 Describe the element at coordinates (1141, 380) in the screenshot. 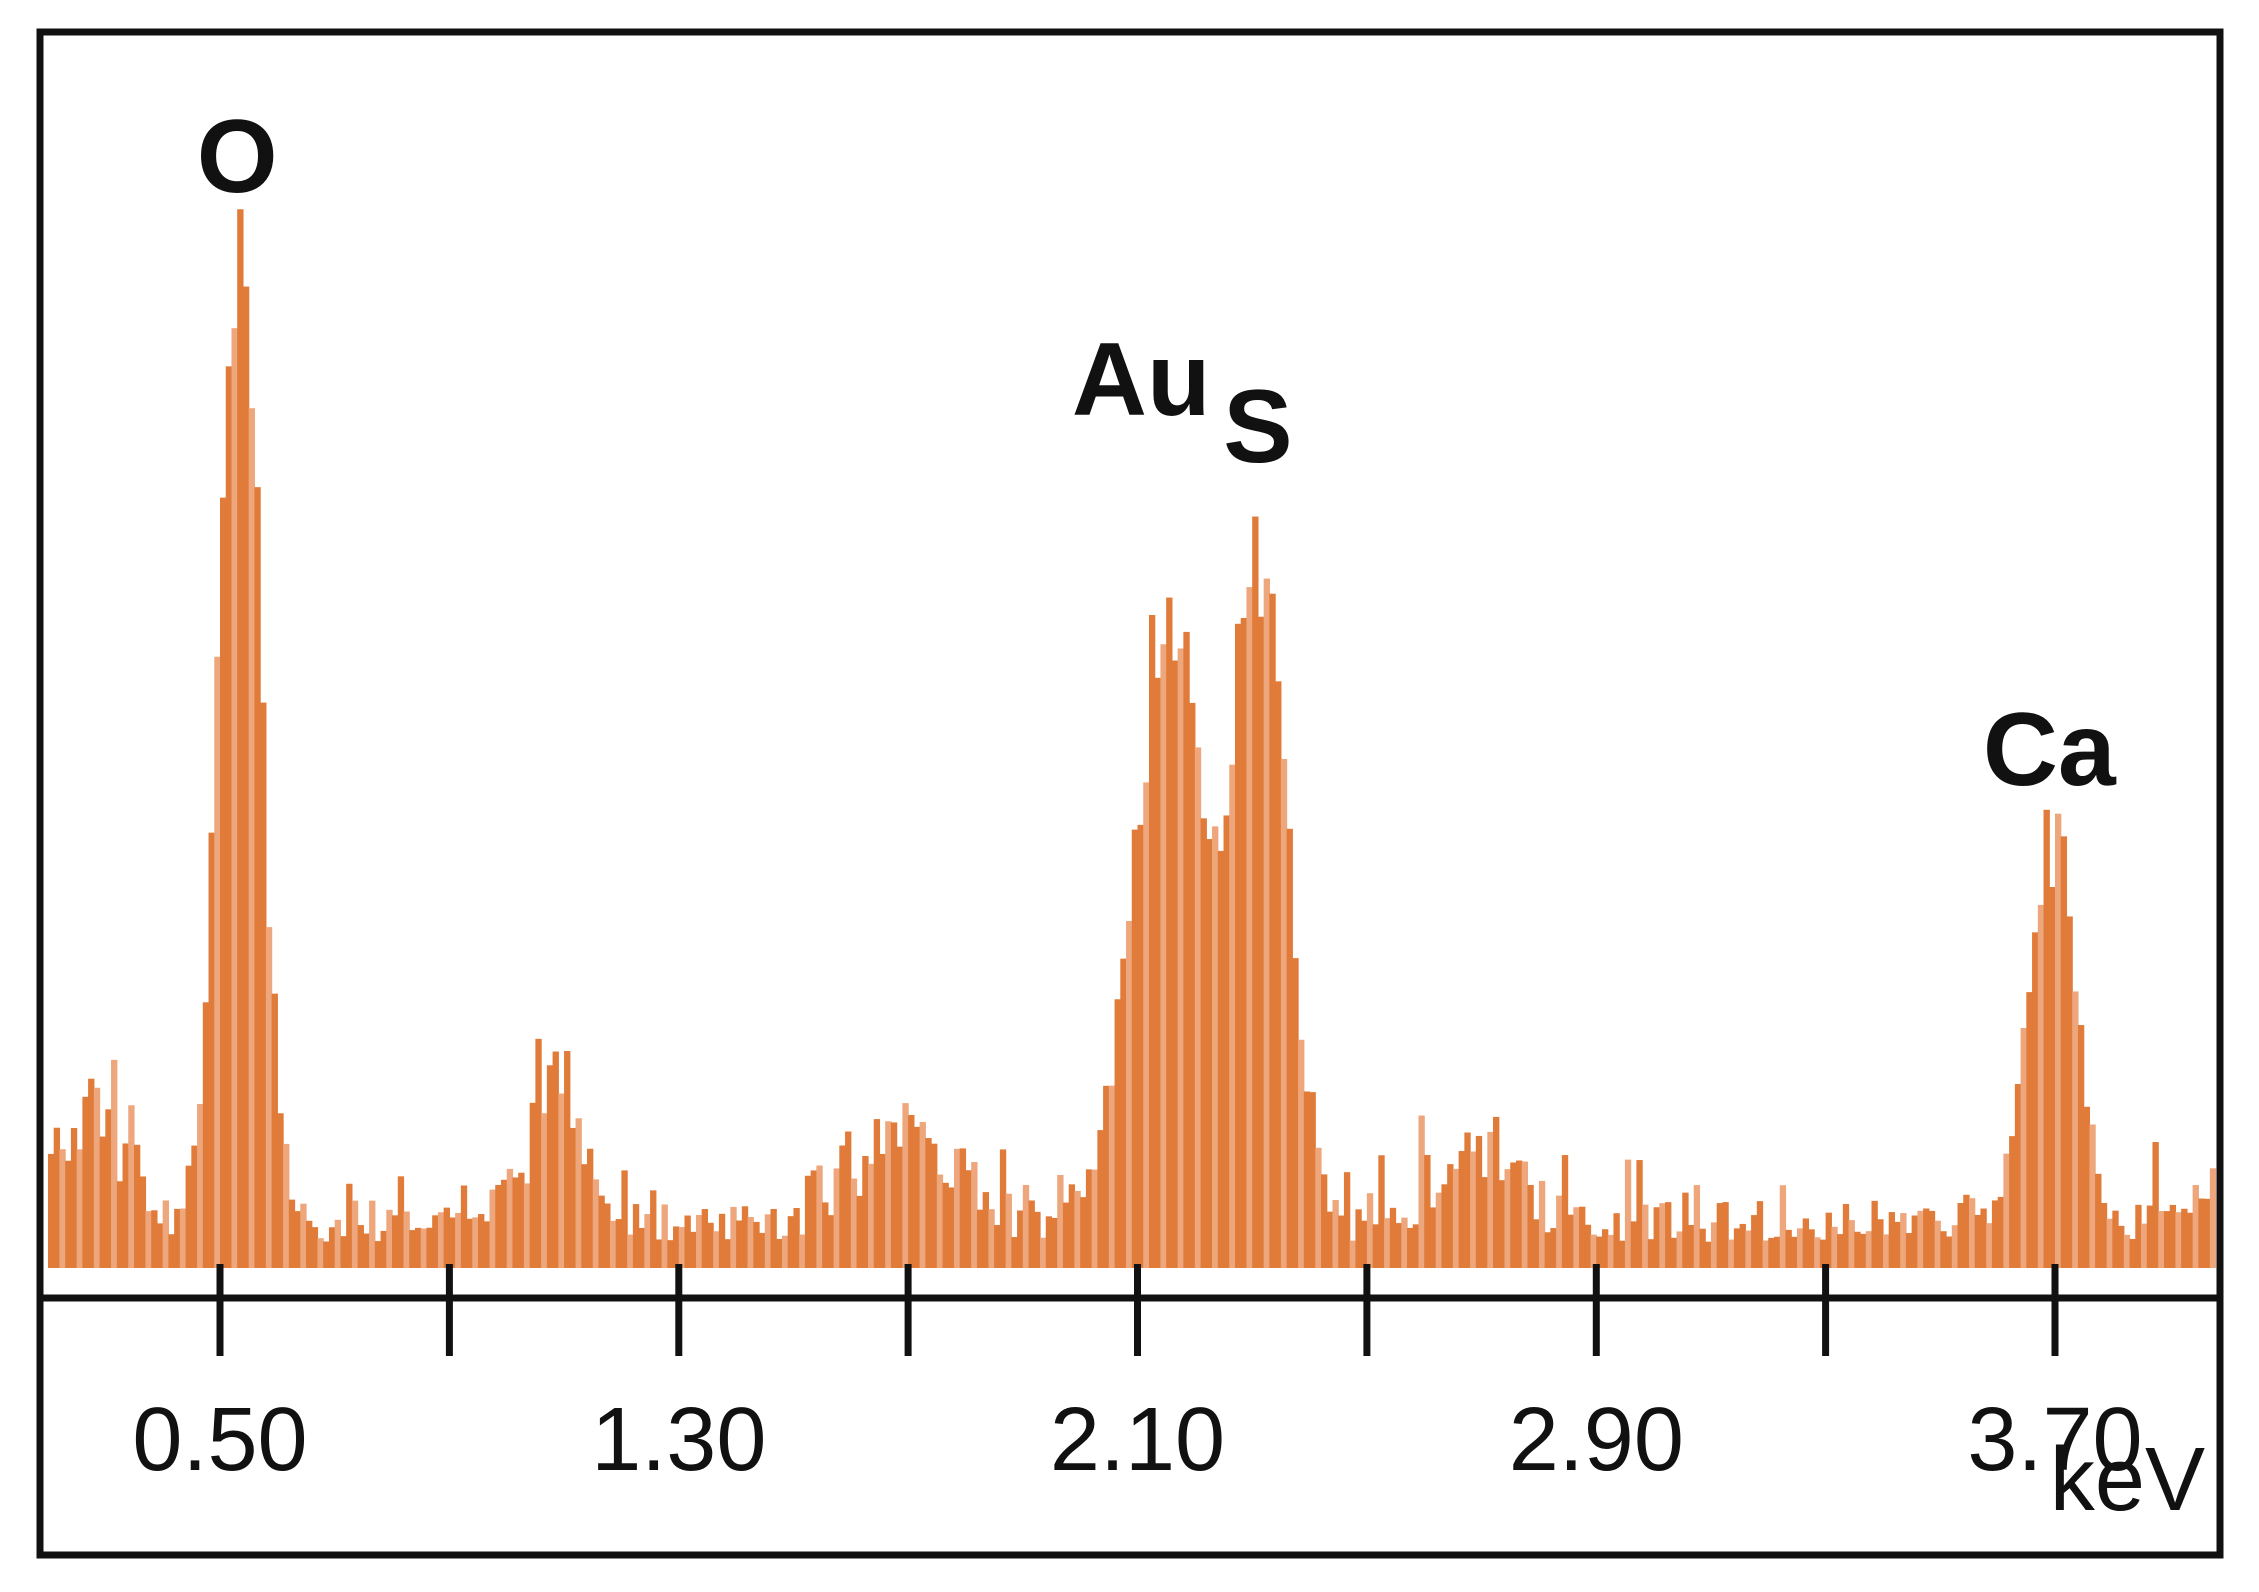

I see `peak-label-au: Au` at that location.